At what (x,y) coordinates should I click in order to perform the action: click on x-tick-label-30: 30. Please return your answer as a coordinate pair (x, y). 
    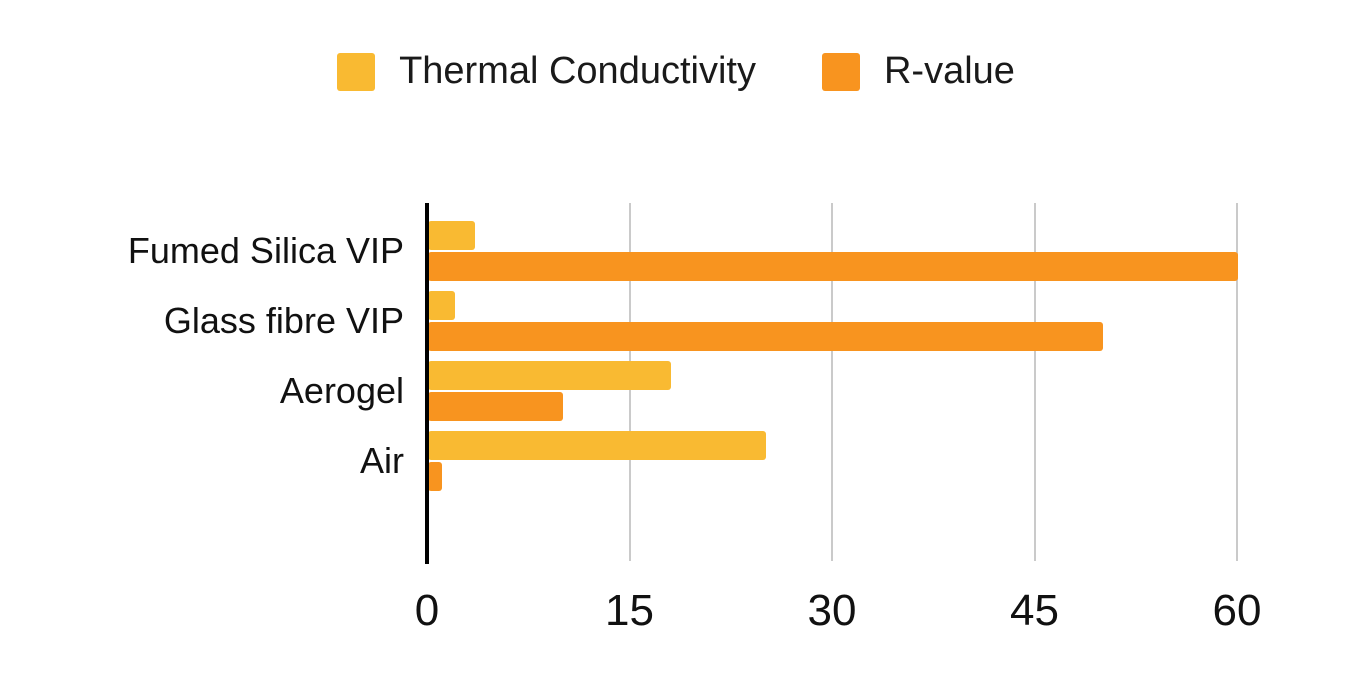
    Looking at the image, I should click on (832, 610).